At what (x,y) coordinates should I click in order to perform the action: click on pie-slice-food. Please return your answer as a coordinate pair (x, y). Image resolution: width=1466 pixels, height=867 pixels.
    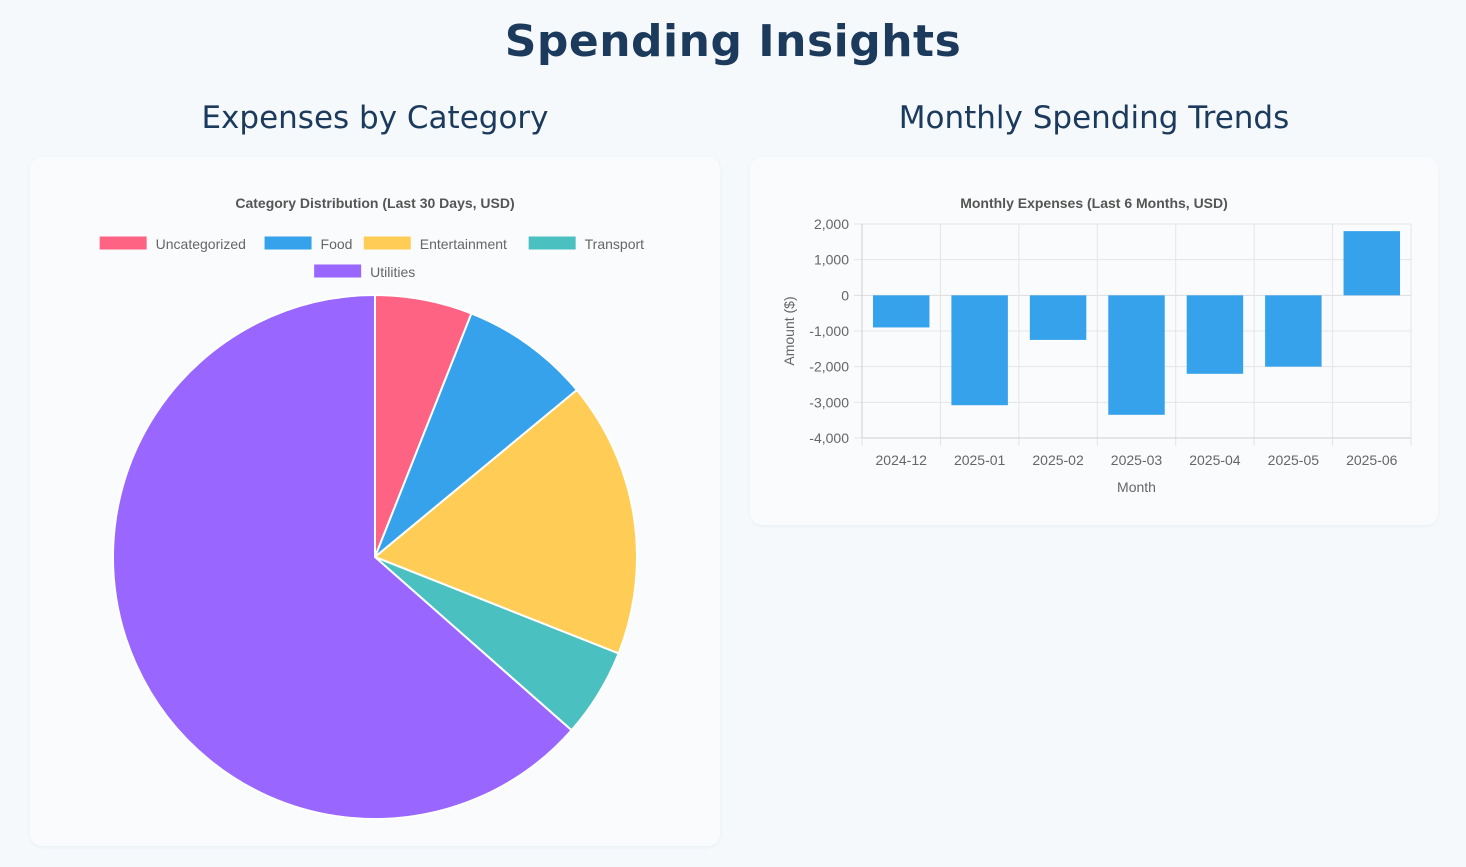
    Looking at the image, I should click on (476, 435).